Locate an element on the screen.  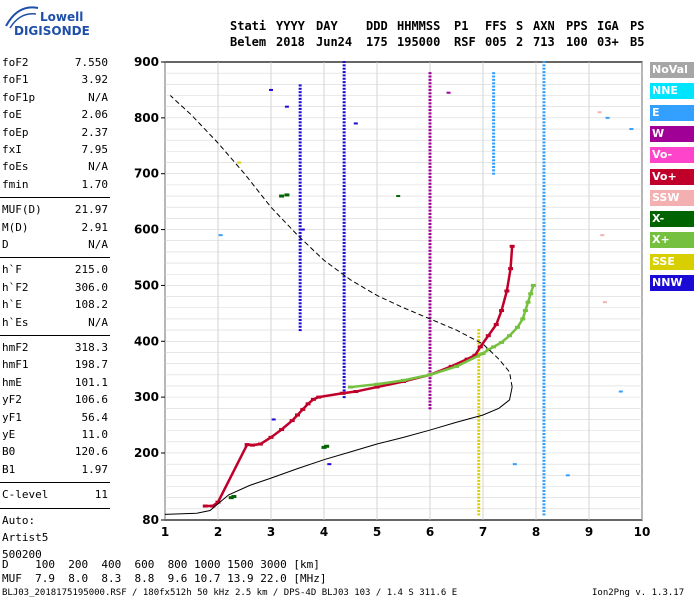
x-tick-label: 4 is located at coordinates (324, 532).